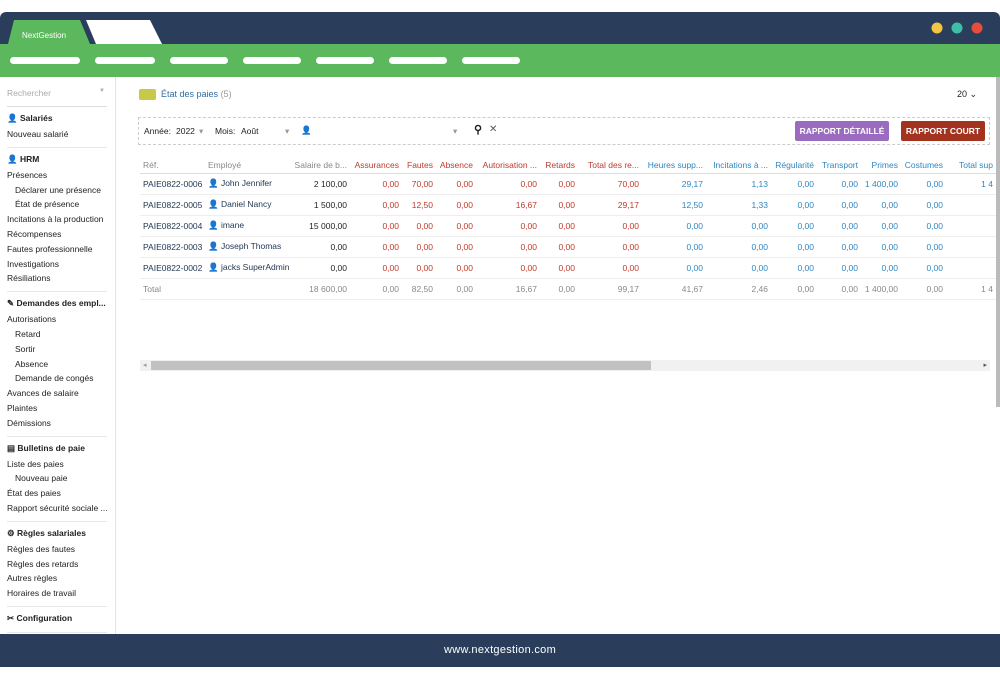  What do you see at coordinates (971, 165) in the screenshot?
I see `column-header: Total sup` at bounding box center [971, 165].